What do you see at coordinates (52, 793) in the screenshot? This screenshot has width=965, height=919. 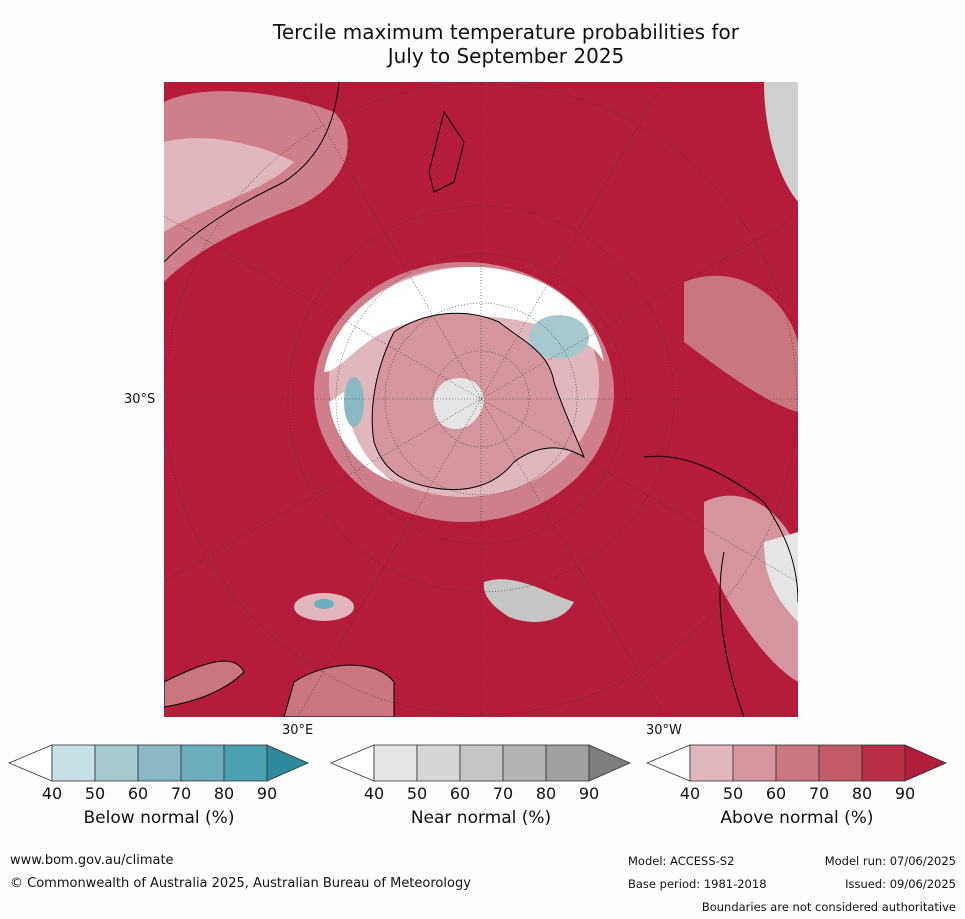 I see `colorbar-below-tick: 40` at bounding box center [52, 793].